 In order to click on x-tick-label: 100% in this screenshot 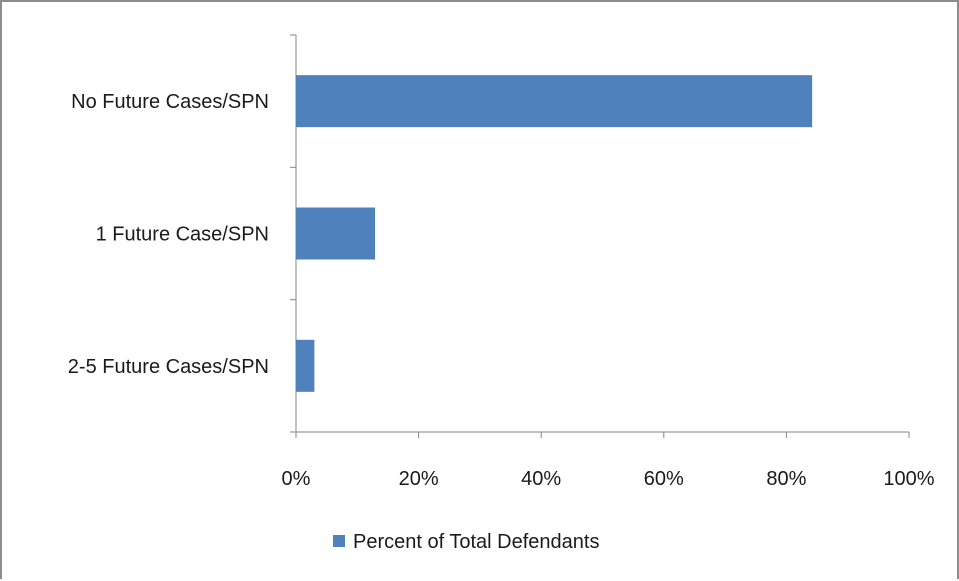, I will do `click(908, 479)`.